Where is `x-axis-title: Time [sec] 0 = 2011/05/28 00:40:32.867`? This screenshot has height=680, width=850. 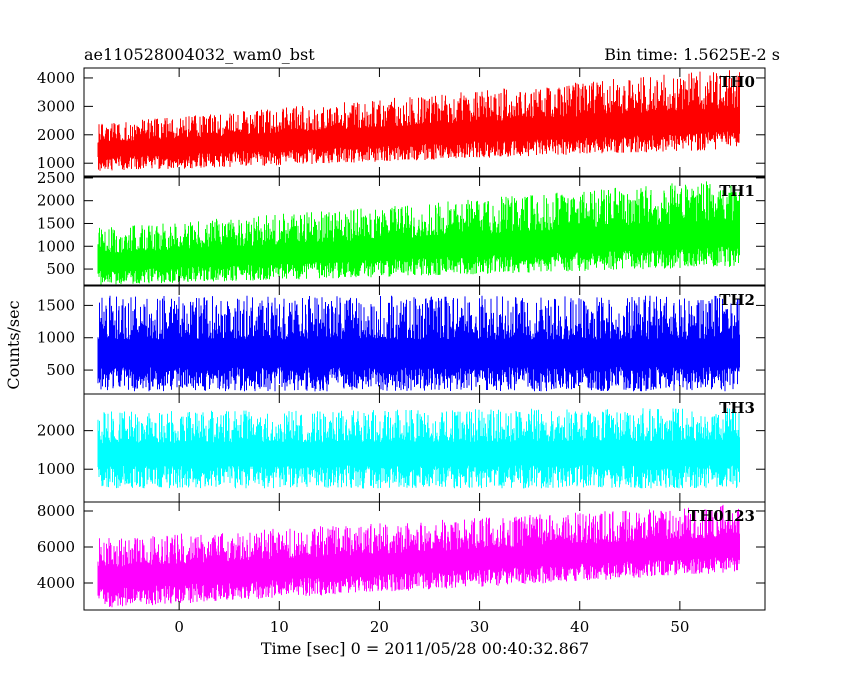
x-axis-title: Time [sec] 0 = 2011/05/28 00:40:32.867 is located at coordinates (425, 648).